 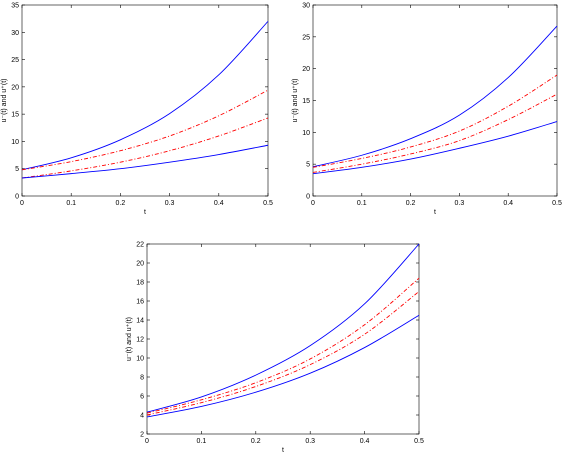 I want to click on y-tick-label: 14, so click(x=140, y=321).